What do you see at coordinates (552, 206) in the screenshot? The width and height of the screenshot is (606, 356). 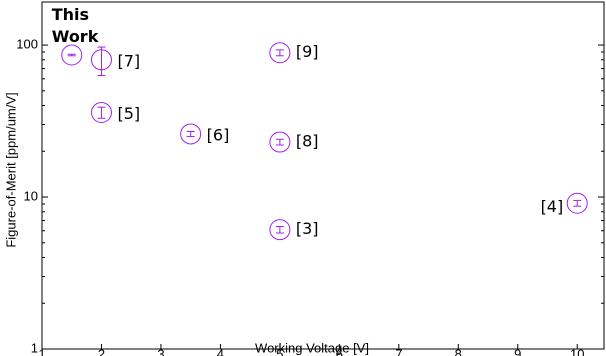 I see `point-label: [4]` at bounding box center [552, 206].